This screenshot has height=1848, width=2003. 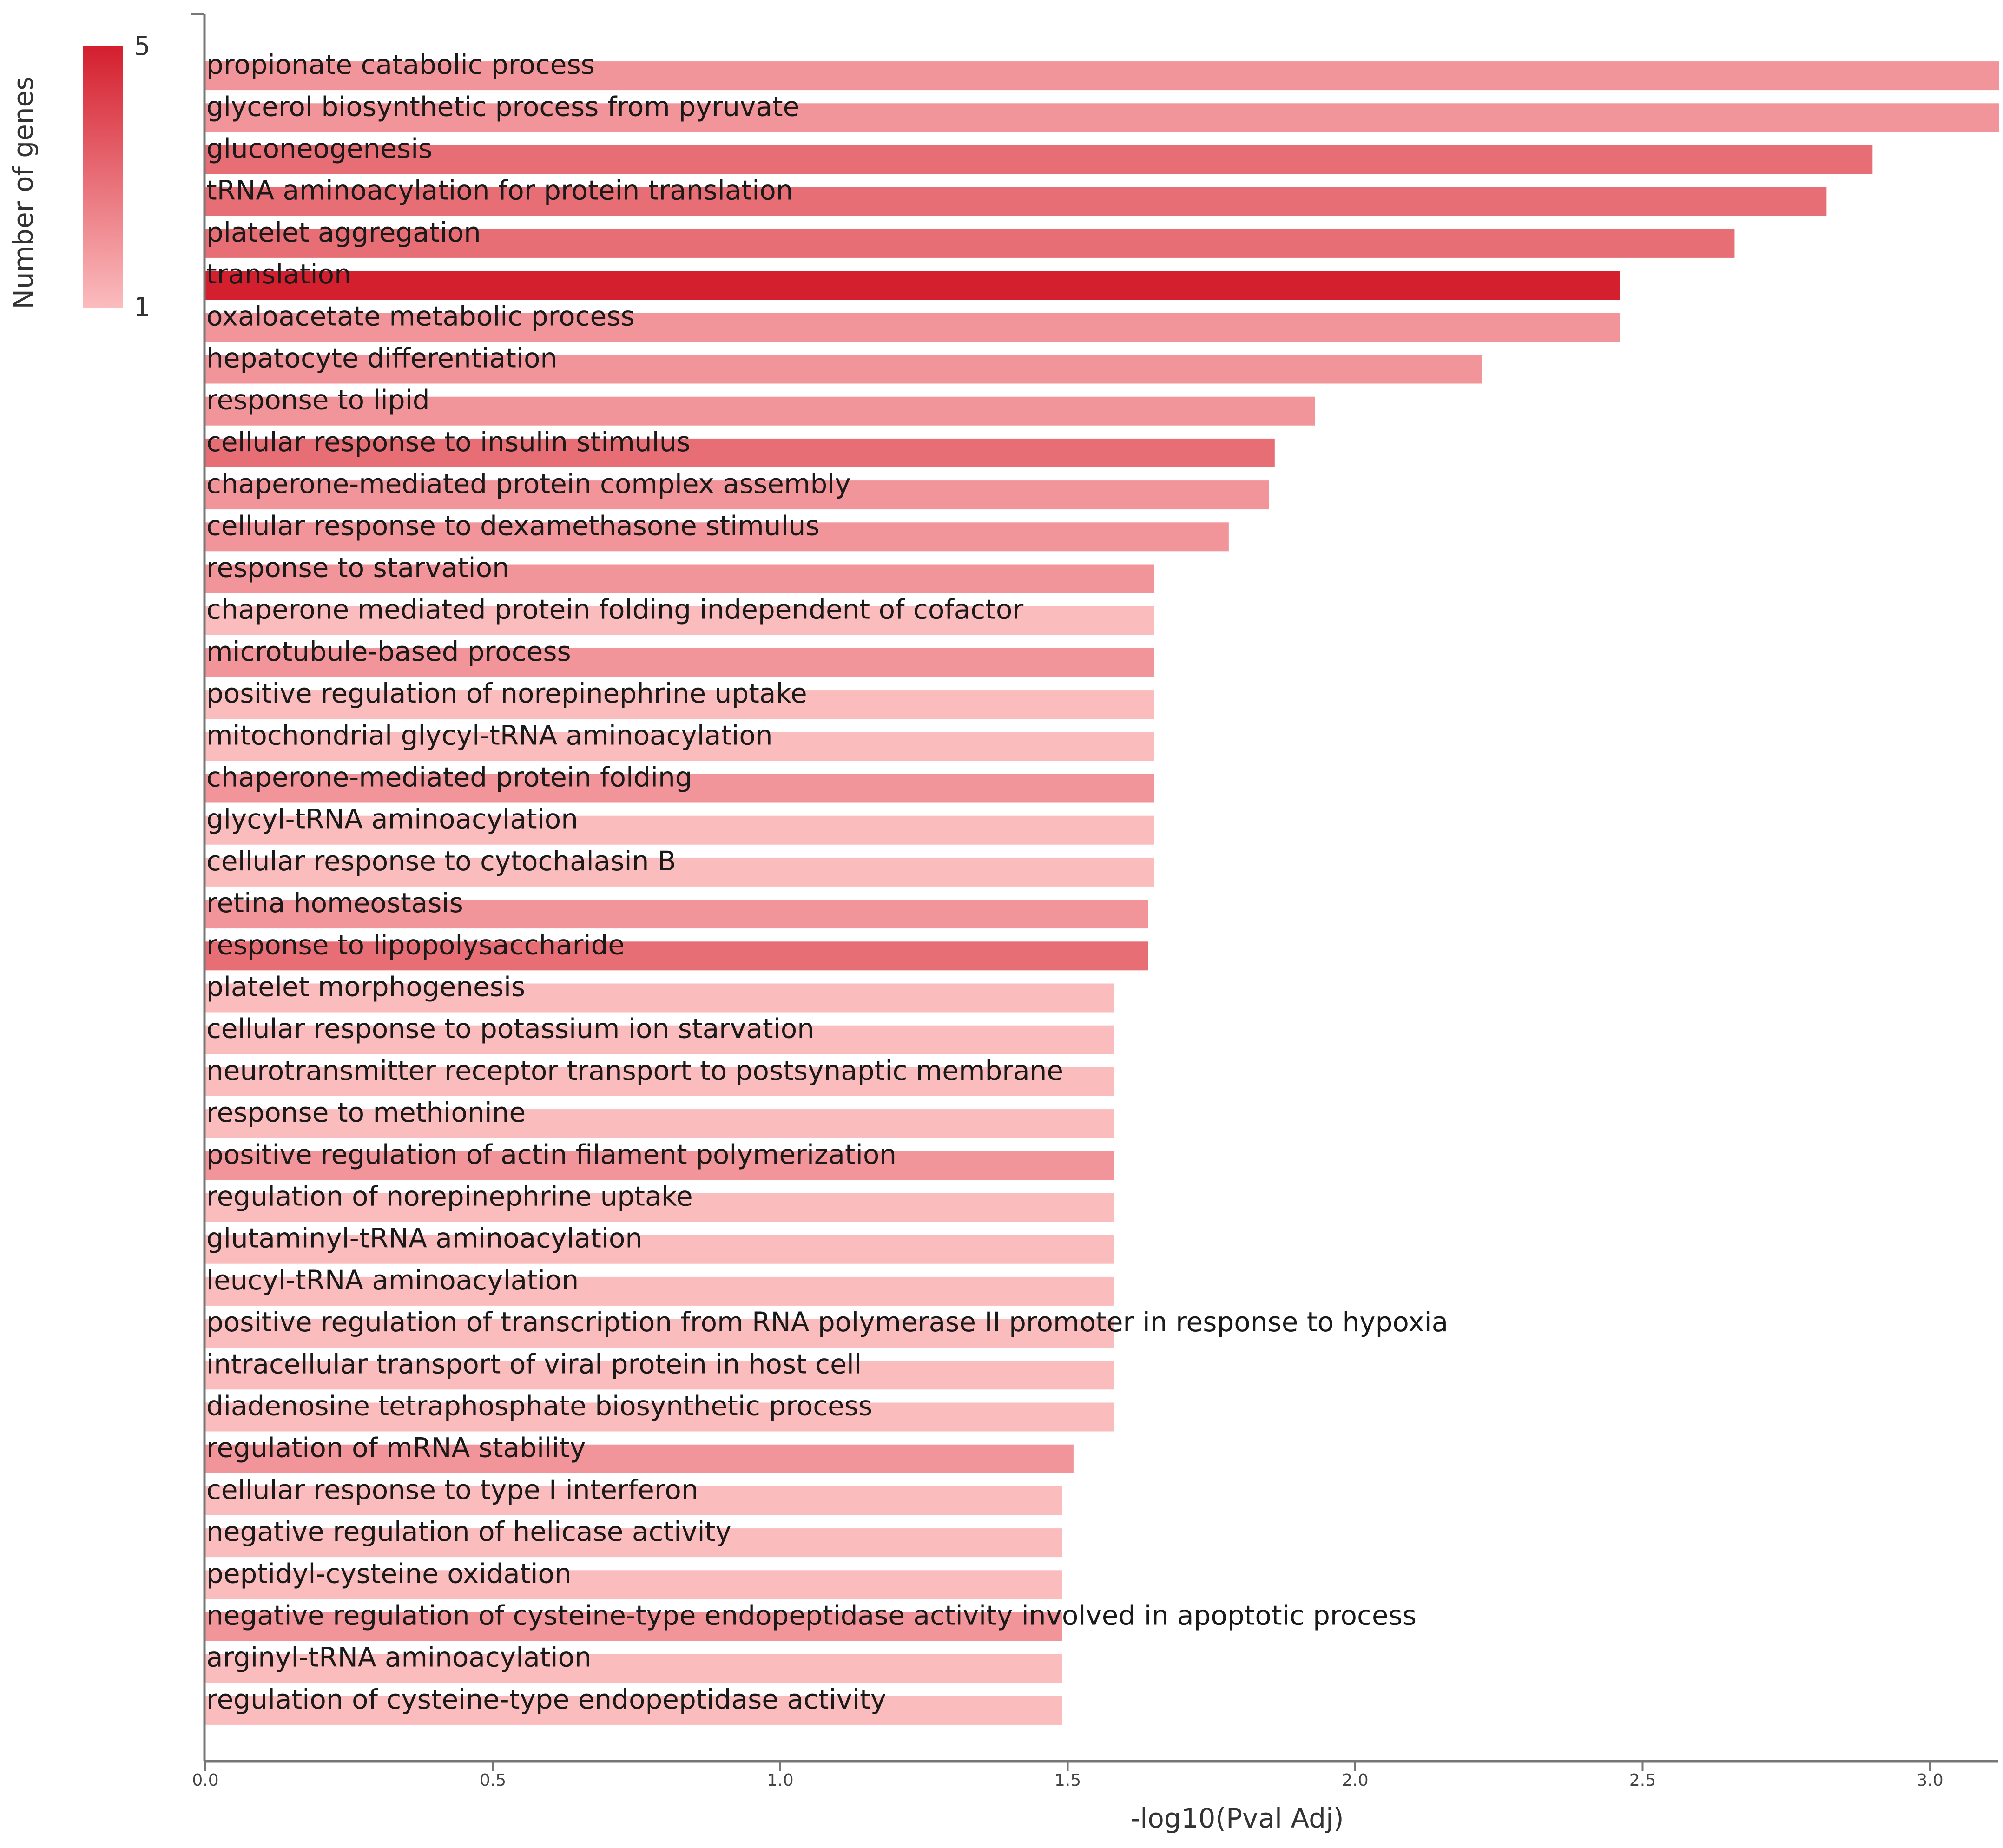 I want to click on bar-label: response to lipopolysaccharide, so click(x=416, y=944).